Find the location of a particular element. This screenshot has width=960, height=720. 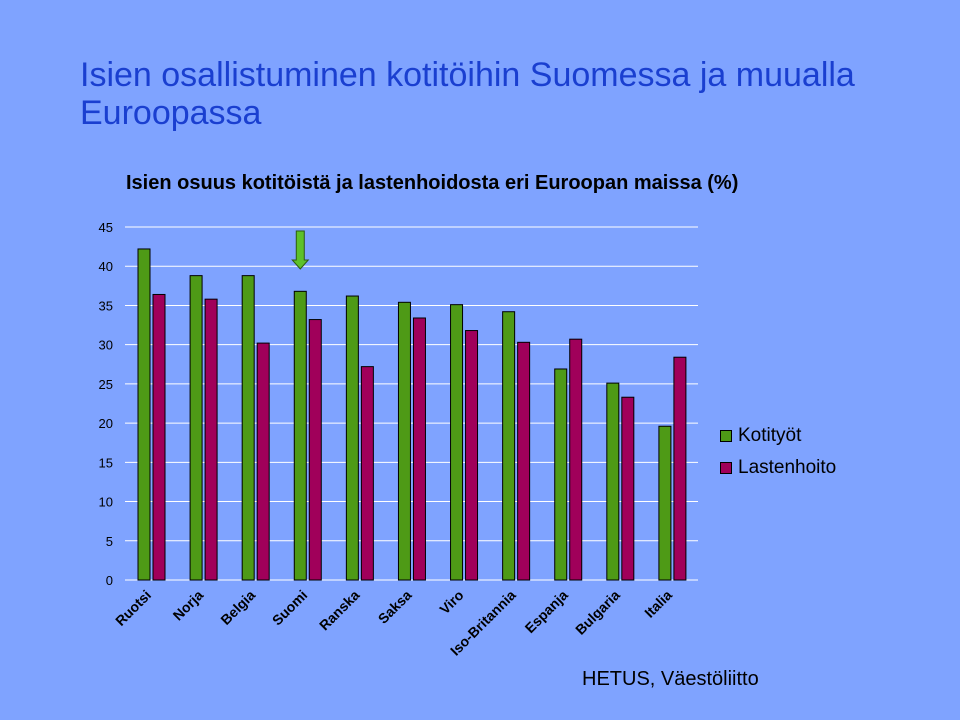

x-tick-label: Norja is located at coordinates (188, 605).